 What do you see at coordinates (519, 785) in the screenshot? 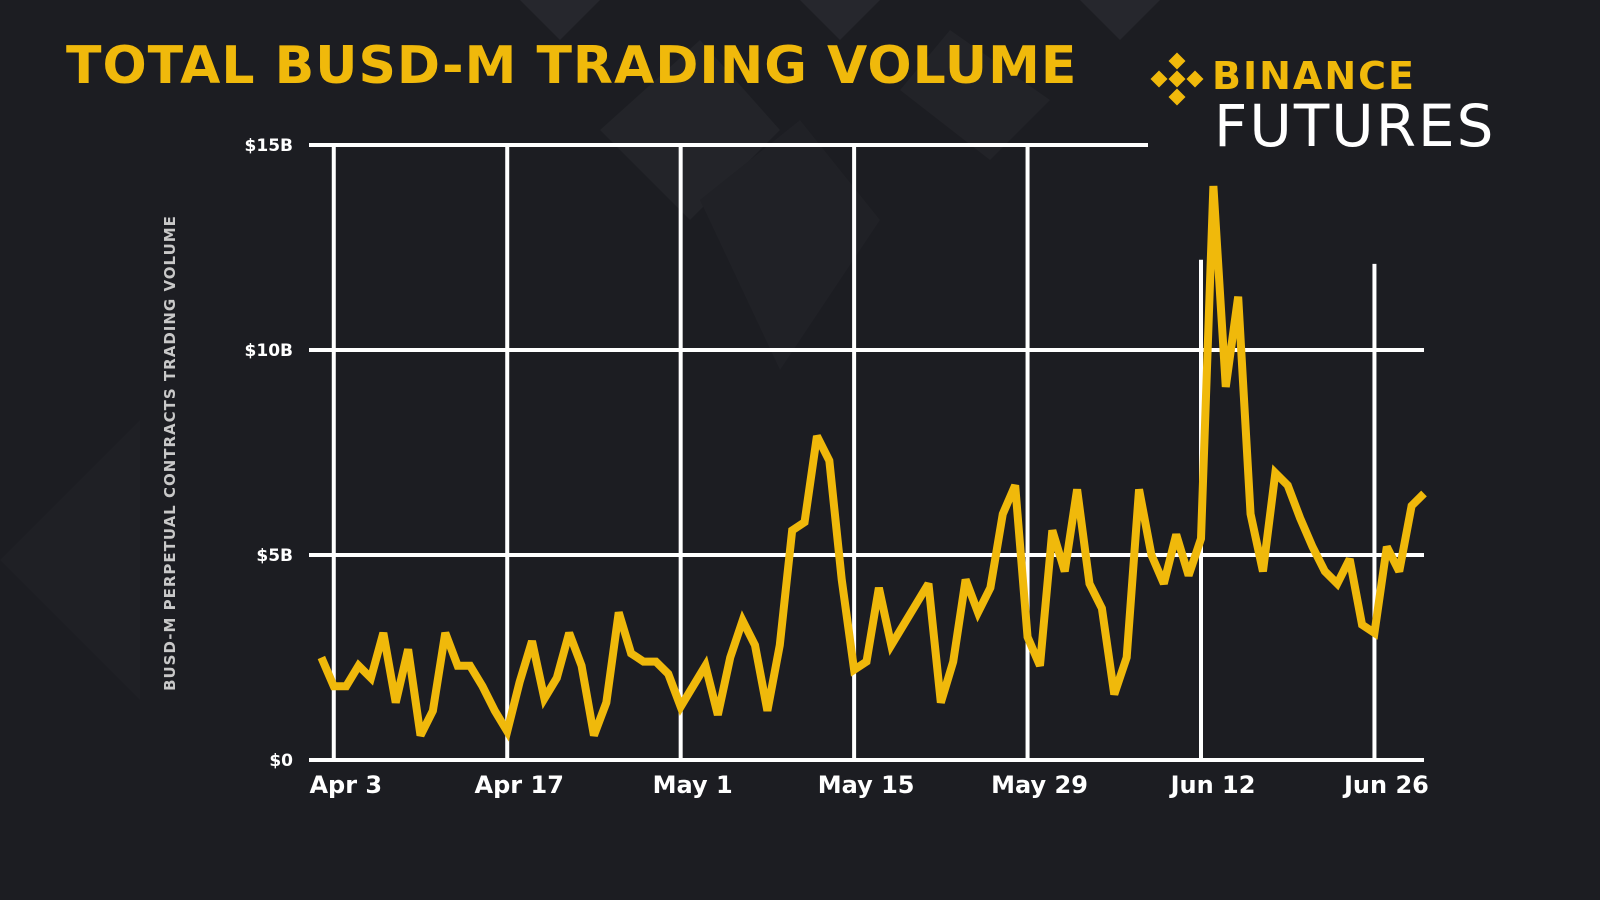
I see `x-tick-label: Apr 17` at bounding box center [519, 785].